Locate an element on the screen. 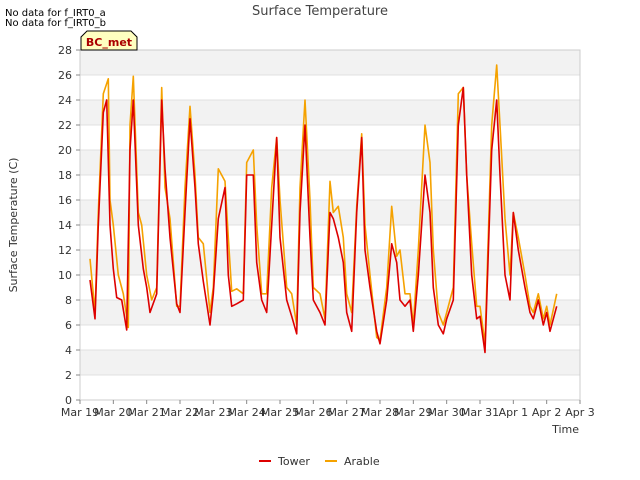 Image resolution: width=640 pixels, height=480 pixels. y-tick-label: 12 is located at coordinates (65, 250).